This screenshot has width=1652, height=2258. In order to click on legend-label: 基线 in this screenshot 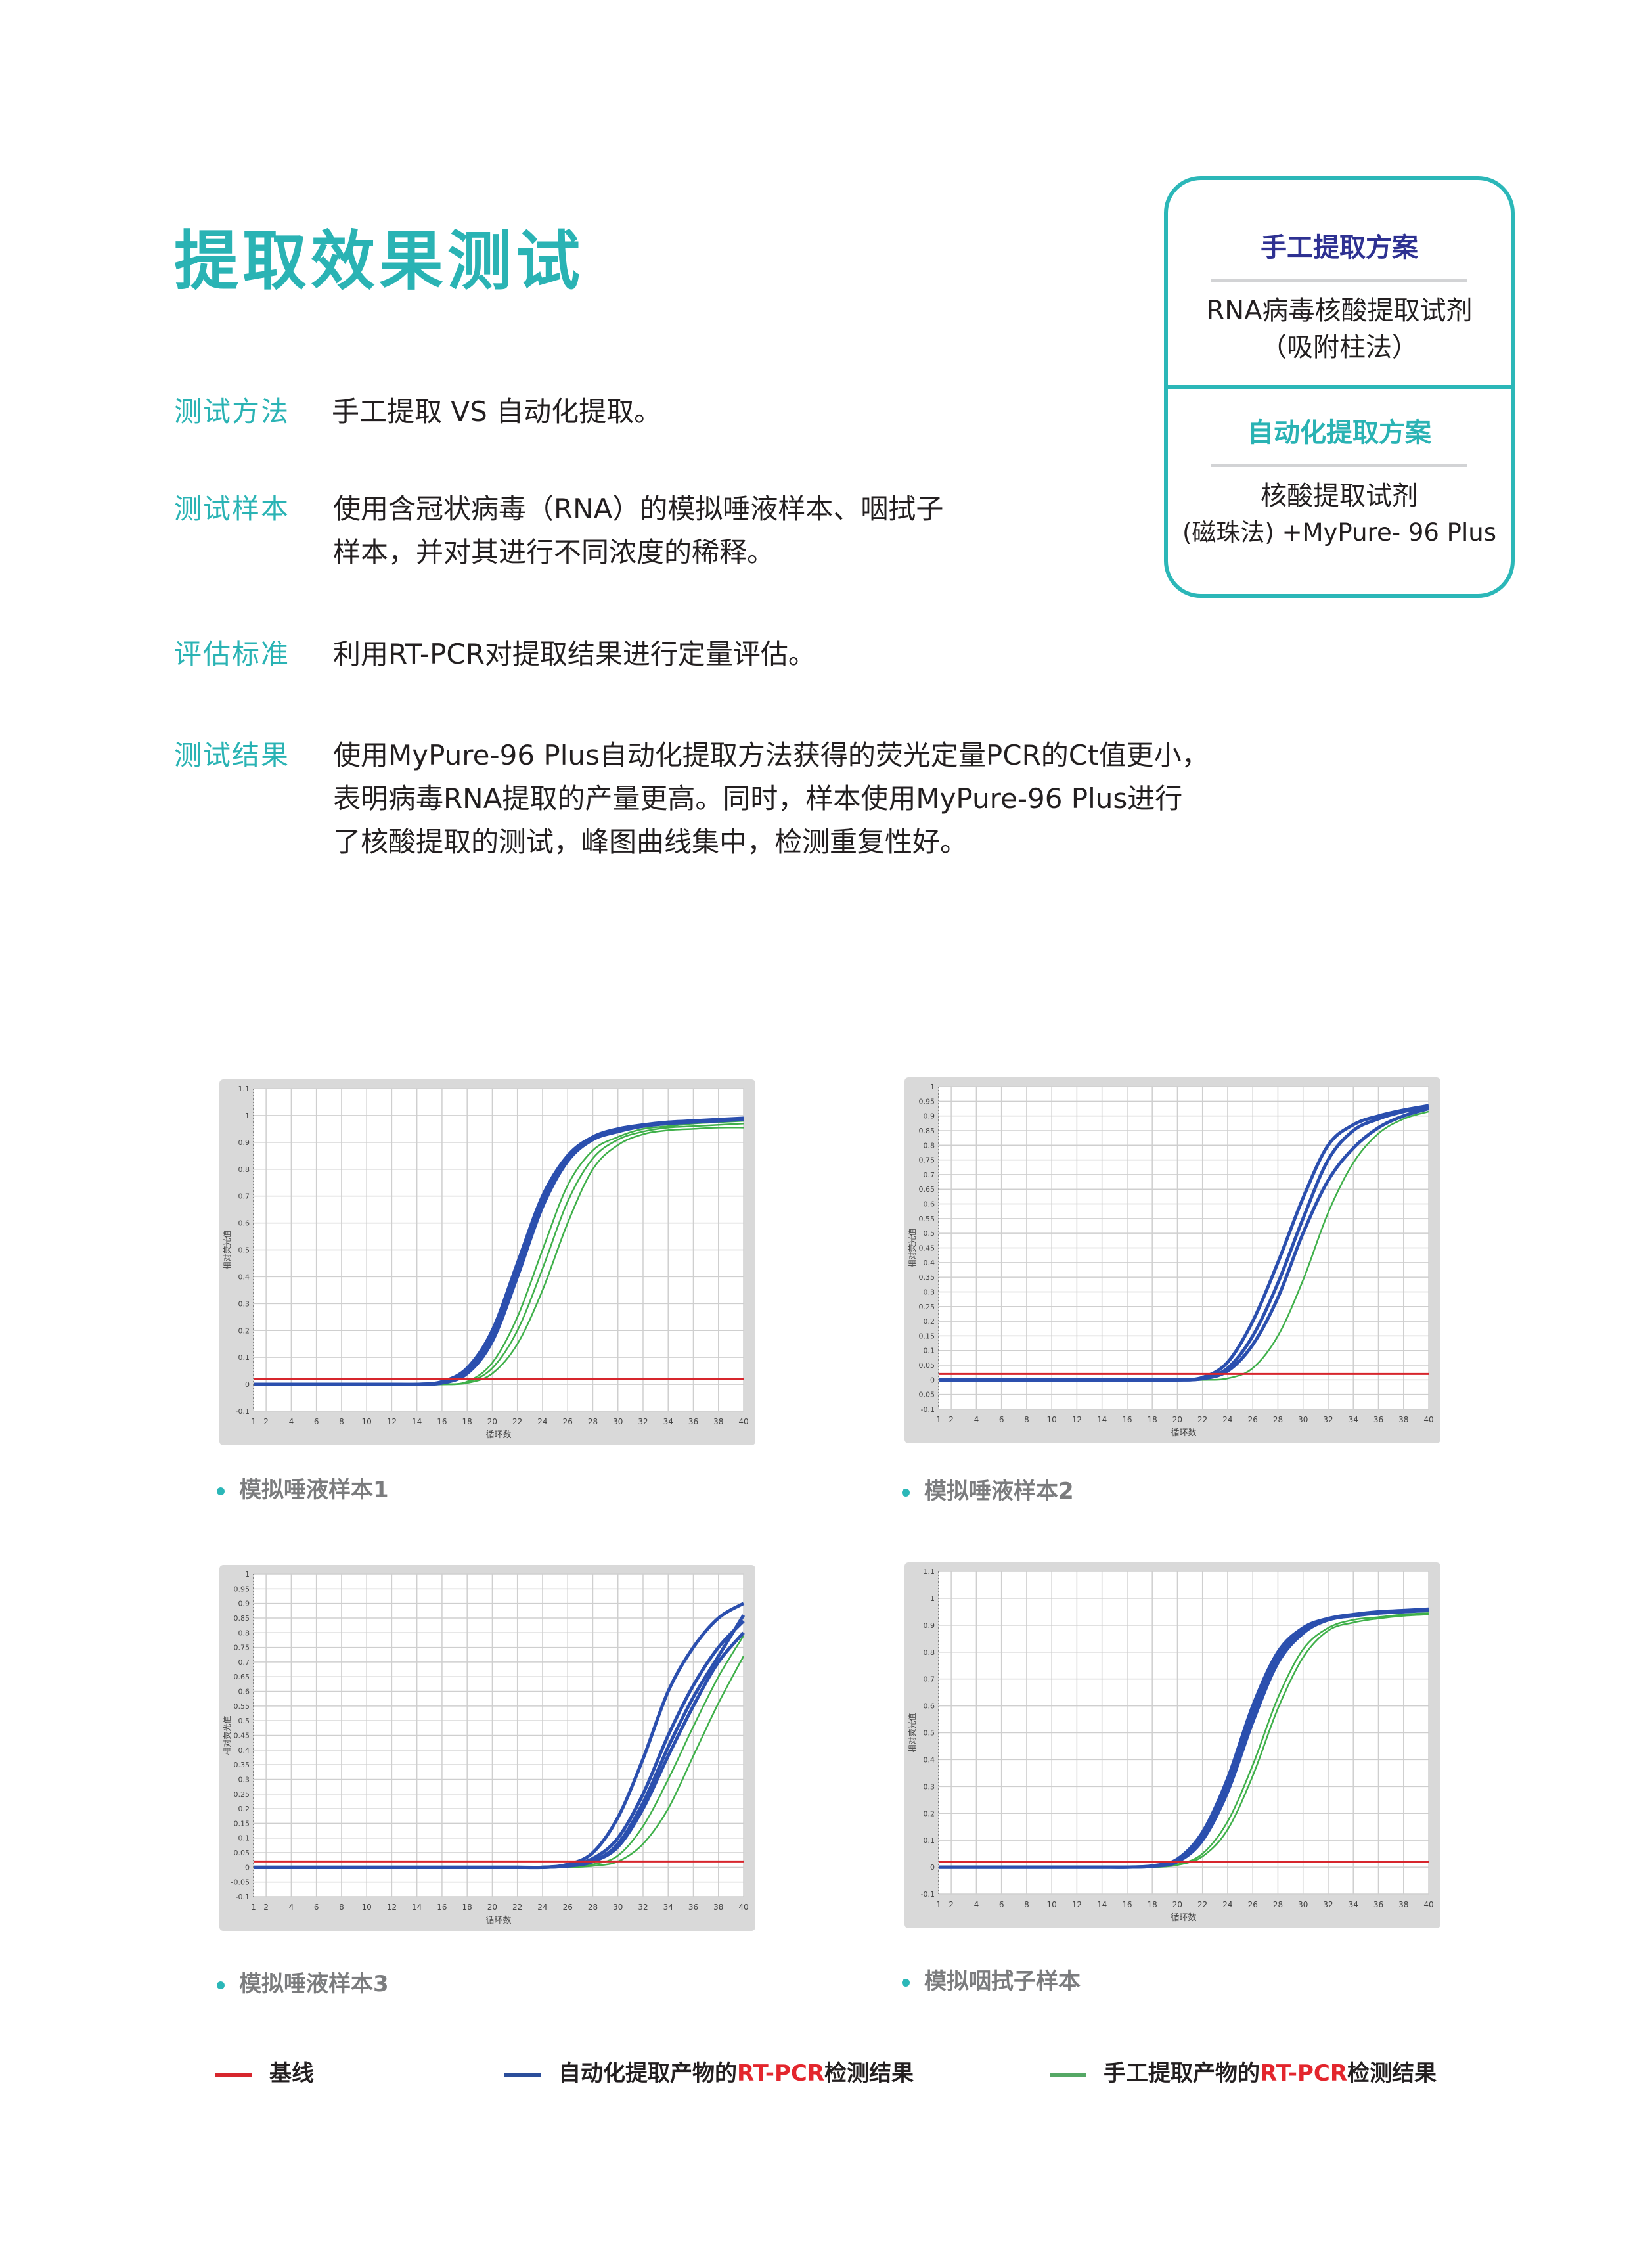, I will do `click(291, 2073)`.